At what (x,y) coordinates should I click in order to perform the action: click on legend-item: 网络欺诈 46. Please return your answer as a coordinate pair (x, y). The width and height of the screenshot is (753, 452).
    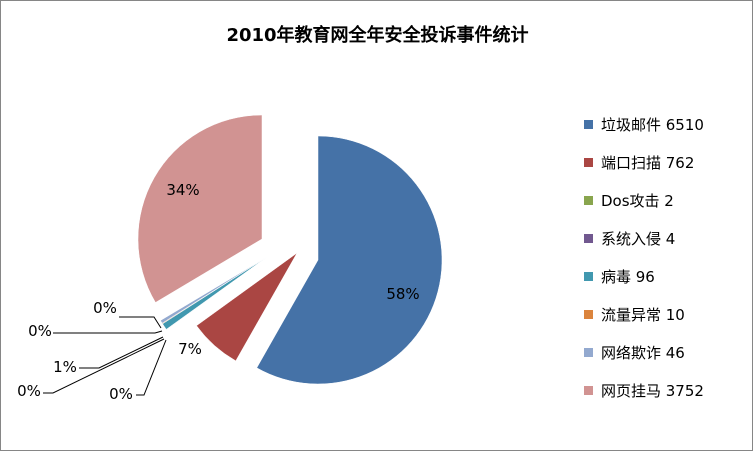
    Looking at the image, I should click on (666, 352).